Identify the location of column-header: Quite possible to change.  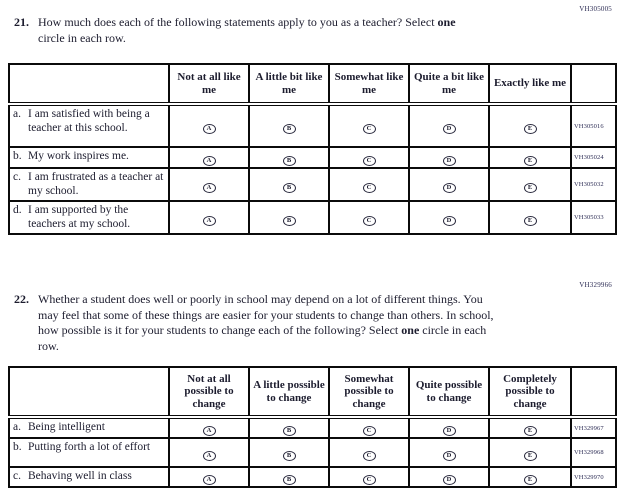
(449, 392).